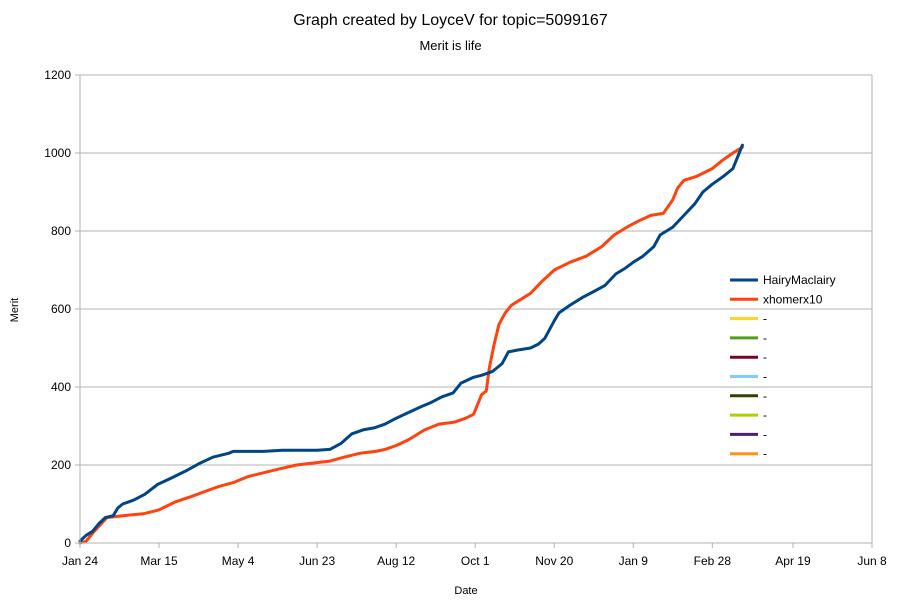  Describe the element at coordinates (15, 310) in the screenshot. I see `y-axis-title: Merit` at that location.